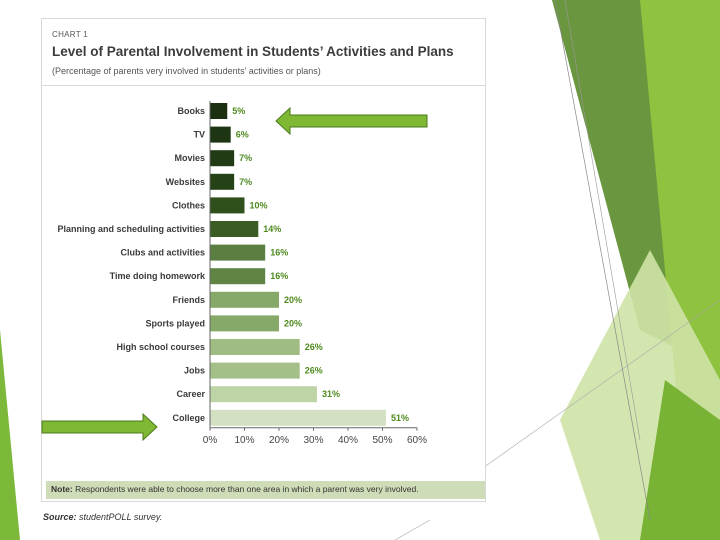 This screenshot has height=540, width=720. What do you see at coordinates (194, 371) in the screenshot?
I see `category-label: Jobs` at bounding box center [194, 371].